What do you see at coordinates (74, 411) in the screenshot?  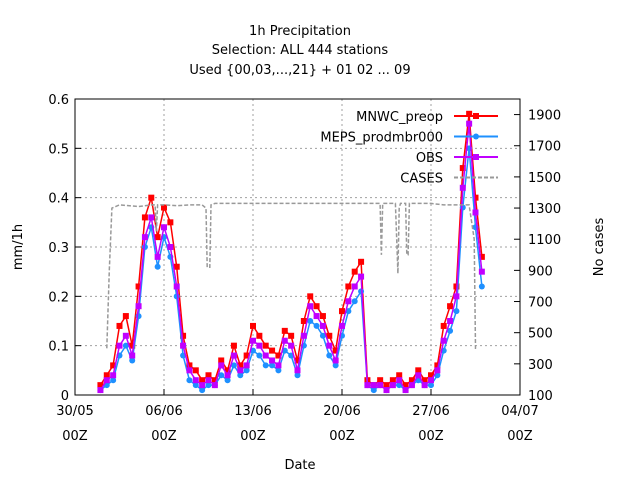 I see `x-tick-label: 30/05` at bounding box center [74, 411].